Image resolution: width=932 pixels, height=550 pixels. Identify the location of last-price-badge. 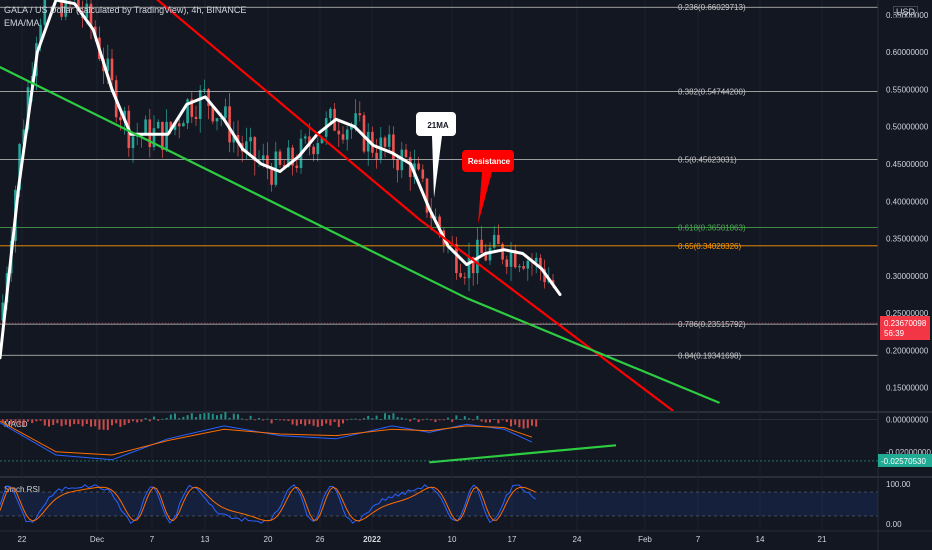
(905, 328).